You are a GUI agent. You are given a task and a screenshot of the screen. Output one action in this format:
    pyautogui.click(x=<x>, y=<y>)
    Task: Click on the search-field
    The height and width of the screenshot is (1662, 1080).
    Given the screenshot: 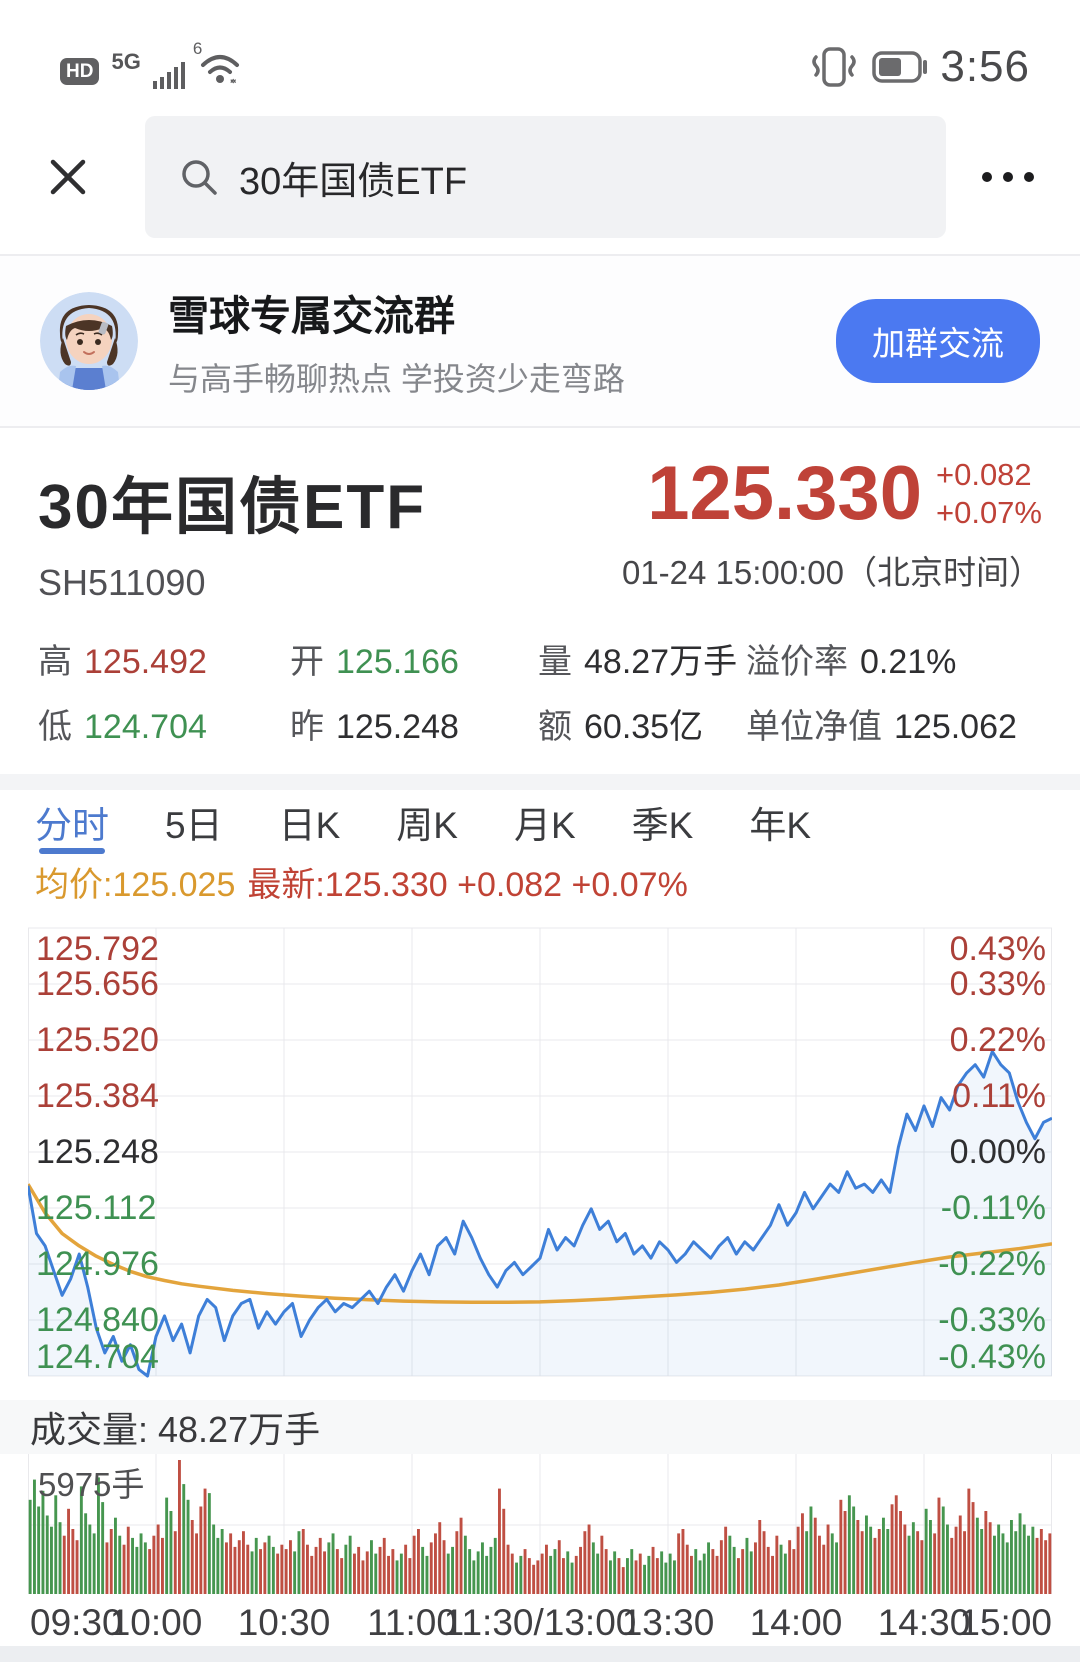 What is the action you would take?
    pyautogui.click(x=545, y=177)
    